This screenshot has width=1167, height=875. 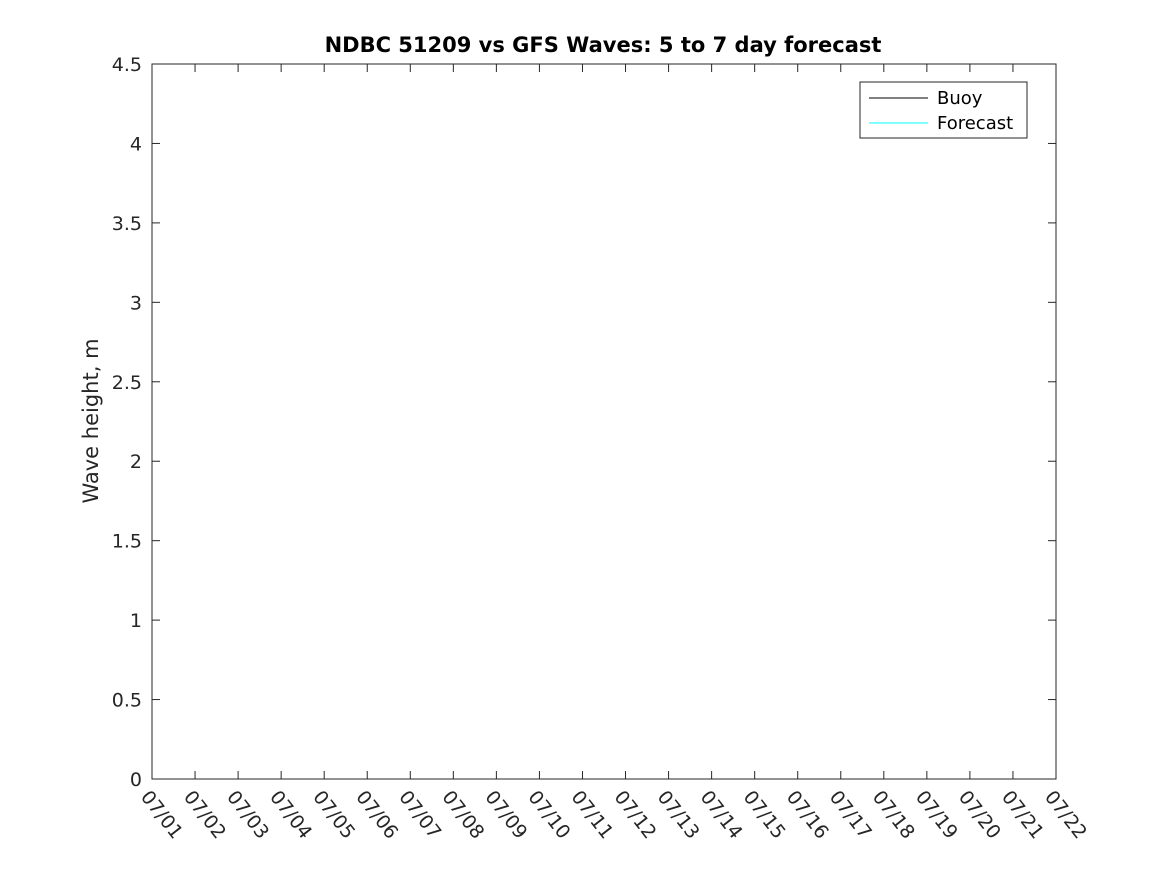 What do you see at coordinates (807, 815) in the screenshot?
I see `x-tick-label: 07/16` at bounding box center [807, 815].